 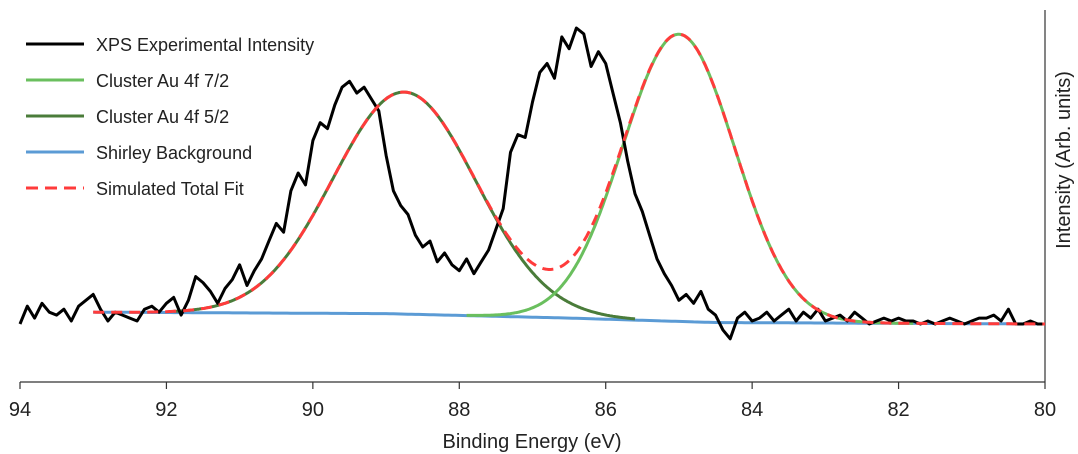 What do you see at coordinates (170, 189) in the screenshot?
I see `legend-label: Simulated Total Fit` at bounding box center [170, 189].